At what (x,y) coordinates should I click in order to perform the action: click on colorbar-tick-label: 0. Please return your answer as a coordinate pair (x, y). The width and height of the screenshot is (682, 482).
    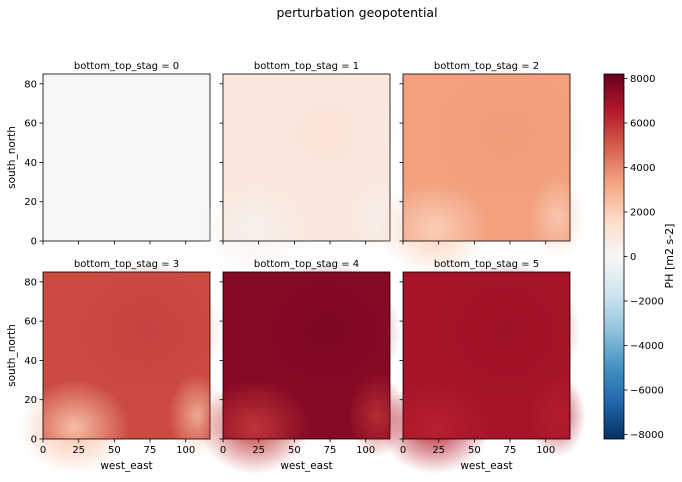
    Looking at the image, I should click on (633, 257).